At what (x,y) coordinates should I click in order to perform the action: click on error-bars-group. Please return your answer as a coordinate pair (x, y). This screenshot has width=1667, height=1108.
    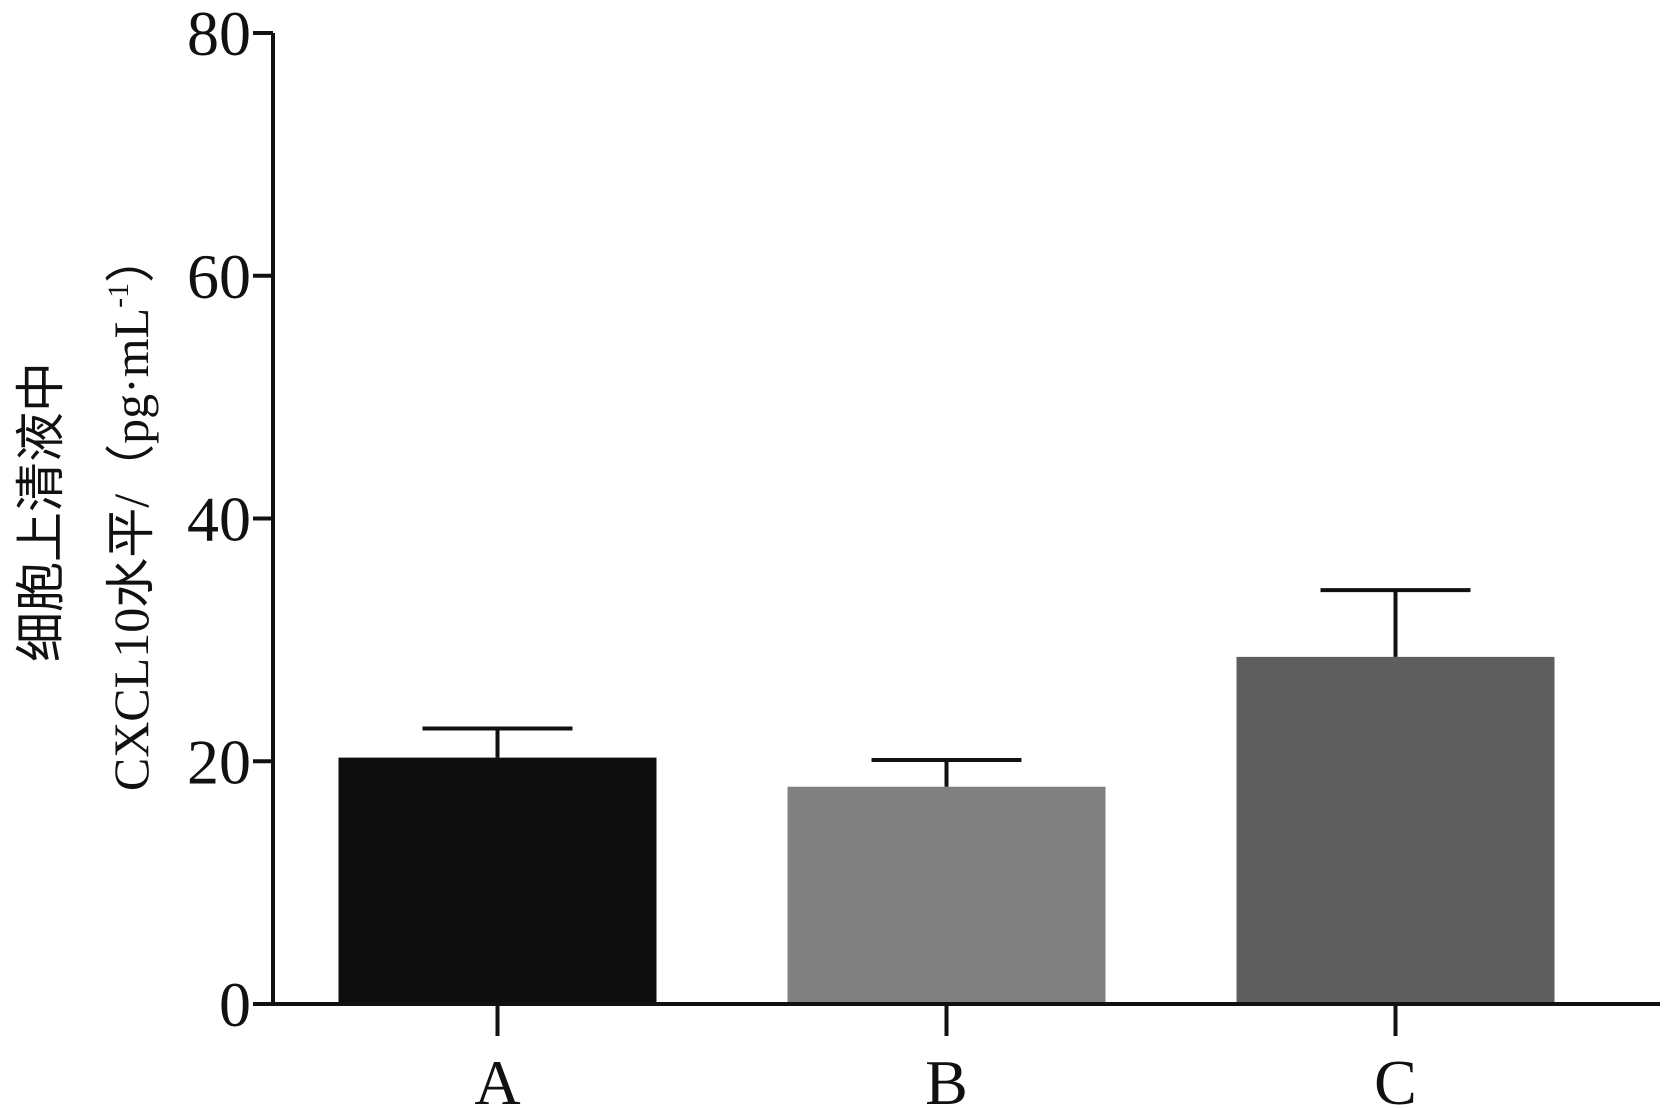
    Looking at the image, I should click on (946, 687).